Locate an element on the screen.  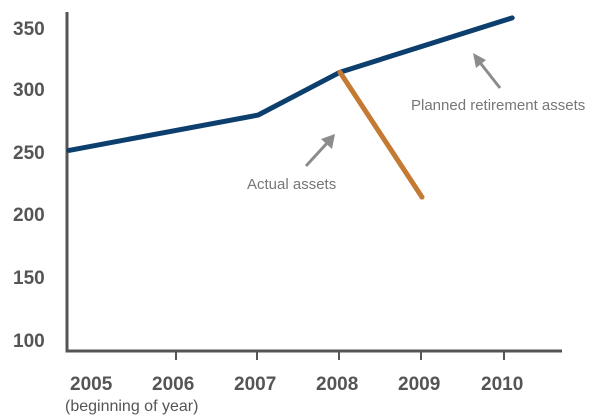
x-tick-label: 2007 is located at coordinates (255, 384).